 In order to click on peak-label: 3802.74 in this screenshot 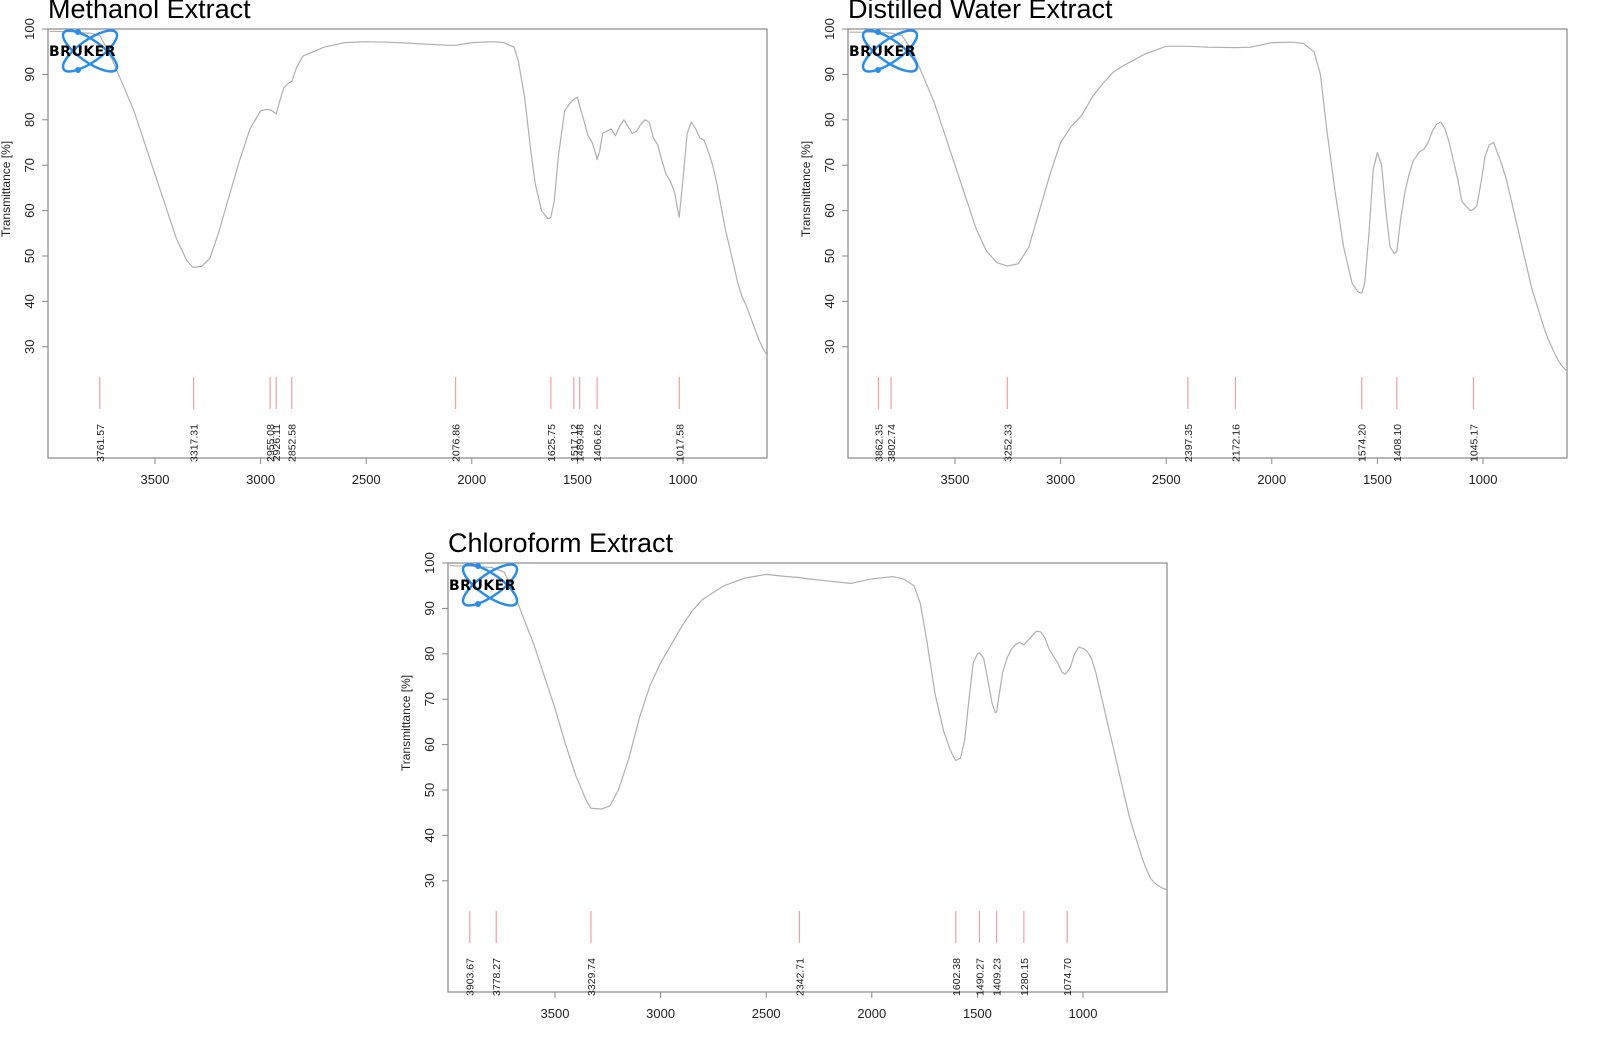, I will do `click(892, 443)`.